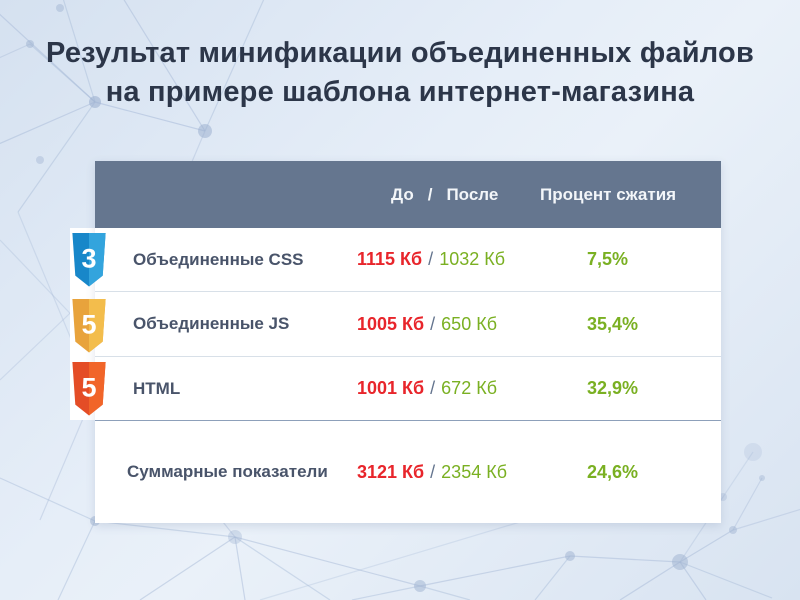 The width and height of the screenshot is (800, 600). I want to click on header-before-label: До, so click(402, 194).